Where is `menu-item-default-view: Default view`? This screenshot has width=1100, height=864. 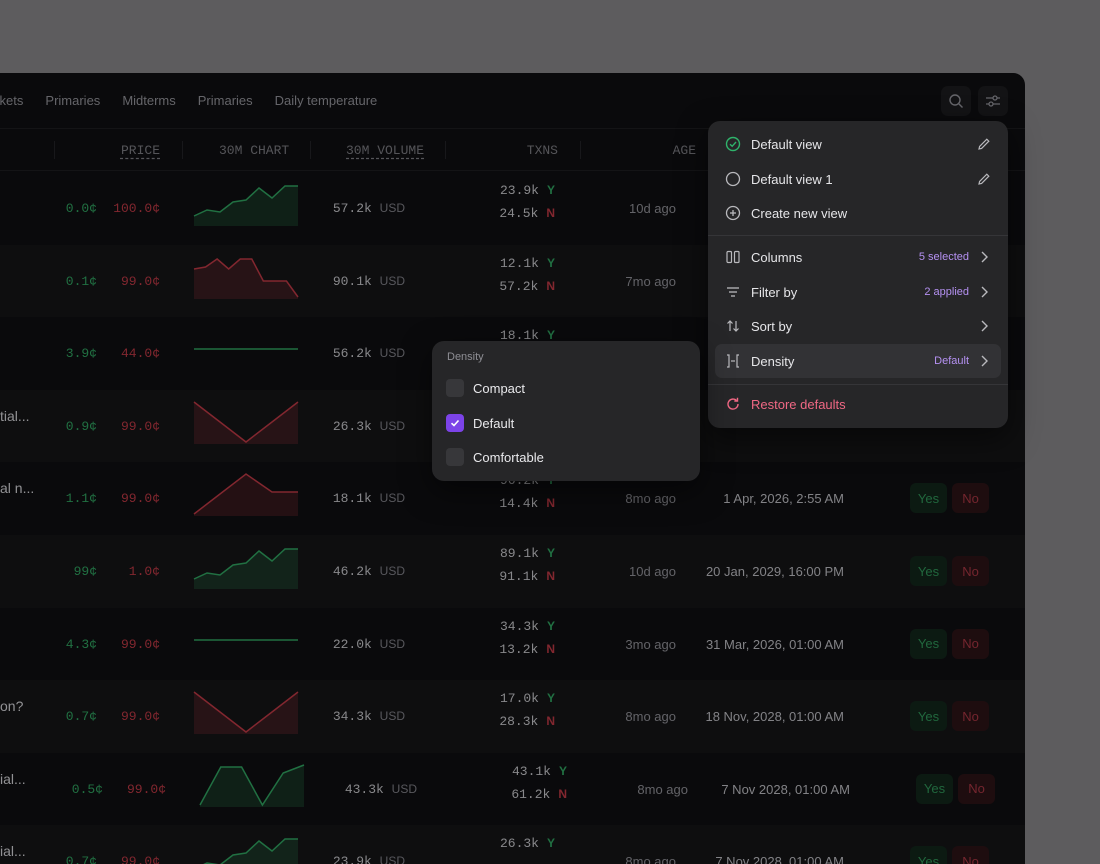
menu-item-default-view: Default view is located at coordinates (858, 144).